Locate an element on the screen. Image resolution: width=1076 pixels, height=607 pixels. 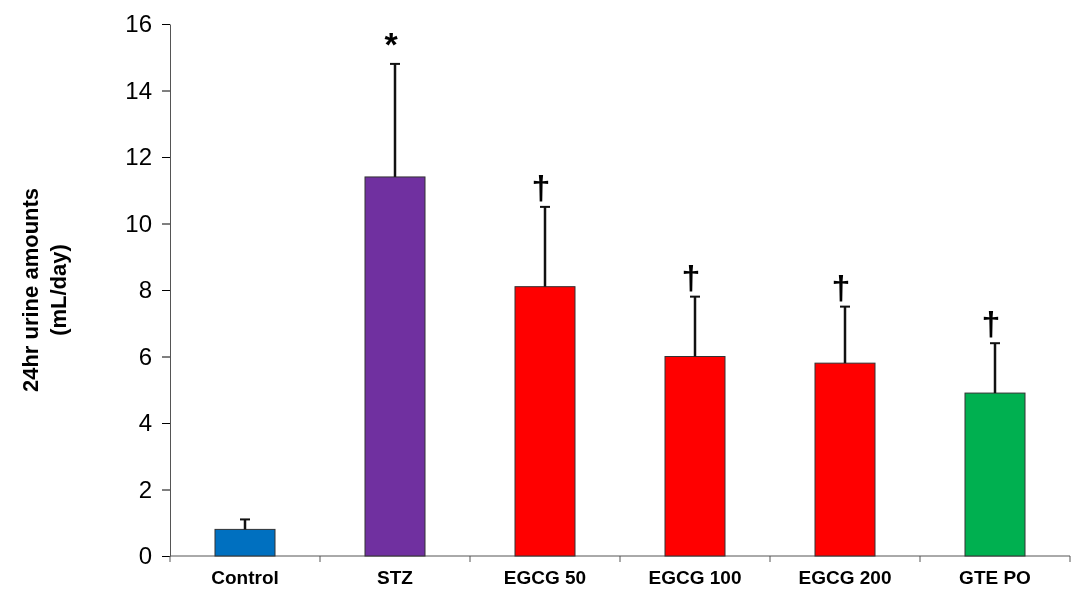
y-tick-label: 0 is located at coordinates (145, 556).